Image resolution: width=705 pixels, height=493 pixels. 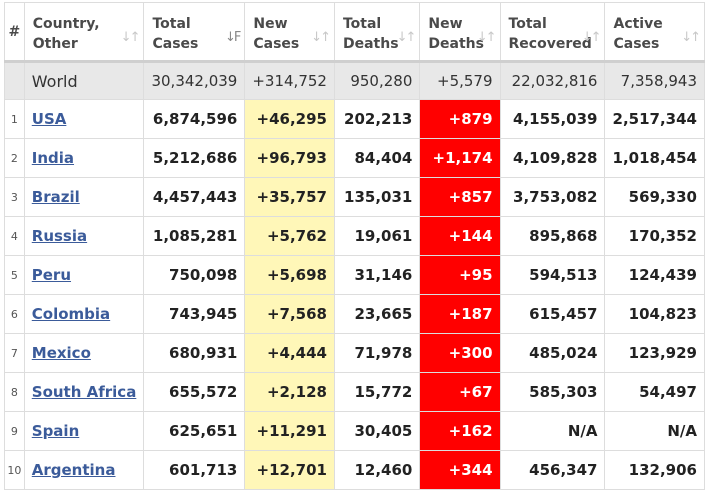 I want to click on active-cases-cell: 2,517,344, so click(x=654, y=119).